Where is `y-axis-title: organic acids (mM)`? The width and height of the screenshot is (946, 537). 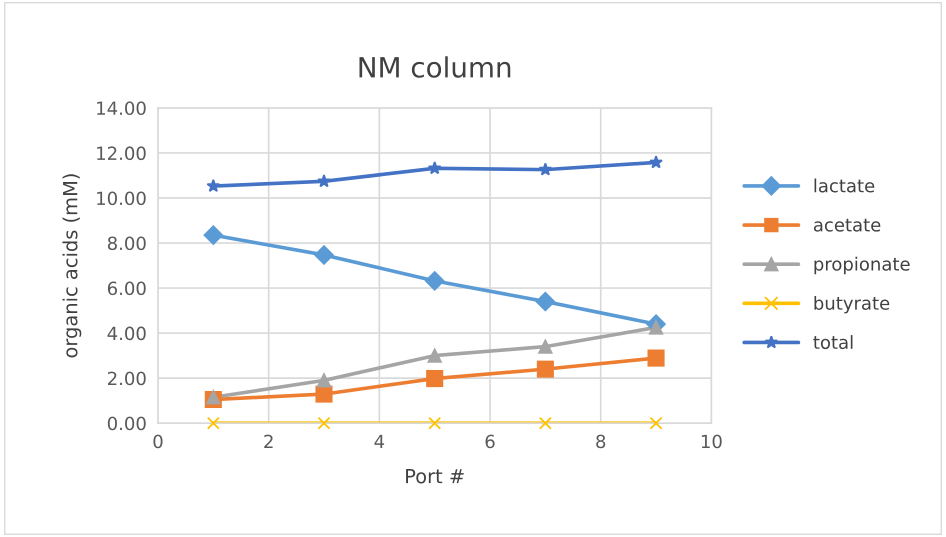 y-axis-title: organic acids (mM) is located at coordinates (72, 266).